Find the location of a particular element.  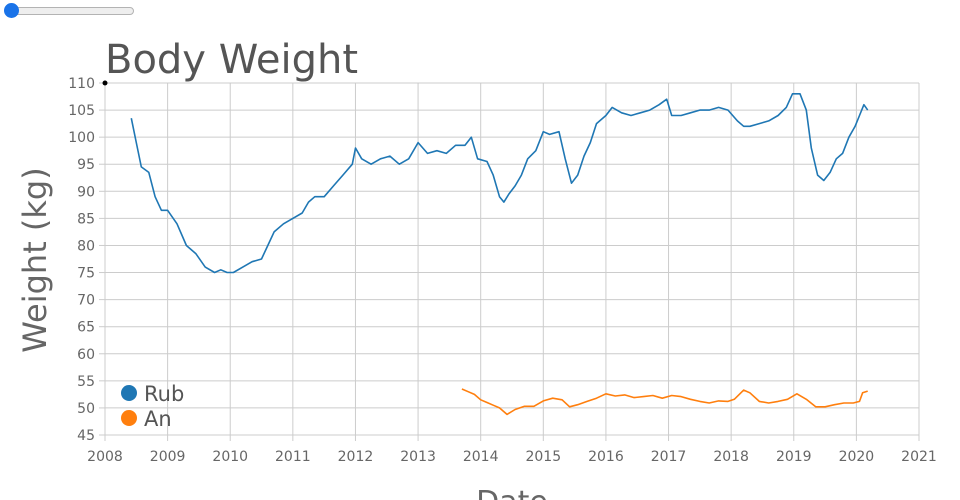

y-tick-label: 110 is located at coordinates (81, 84).